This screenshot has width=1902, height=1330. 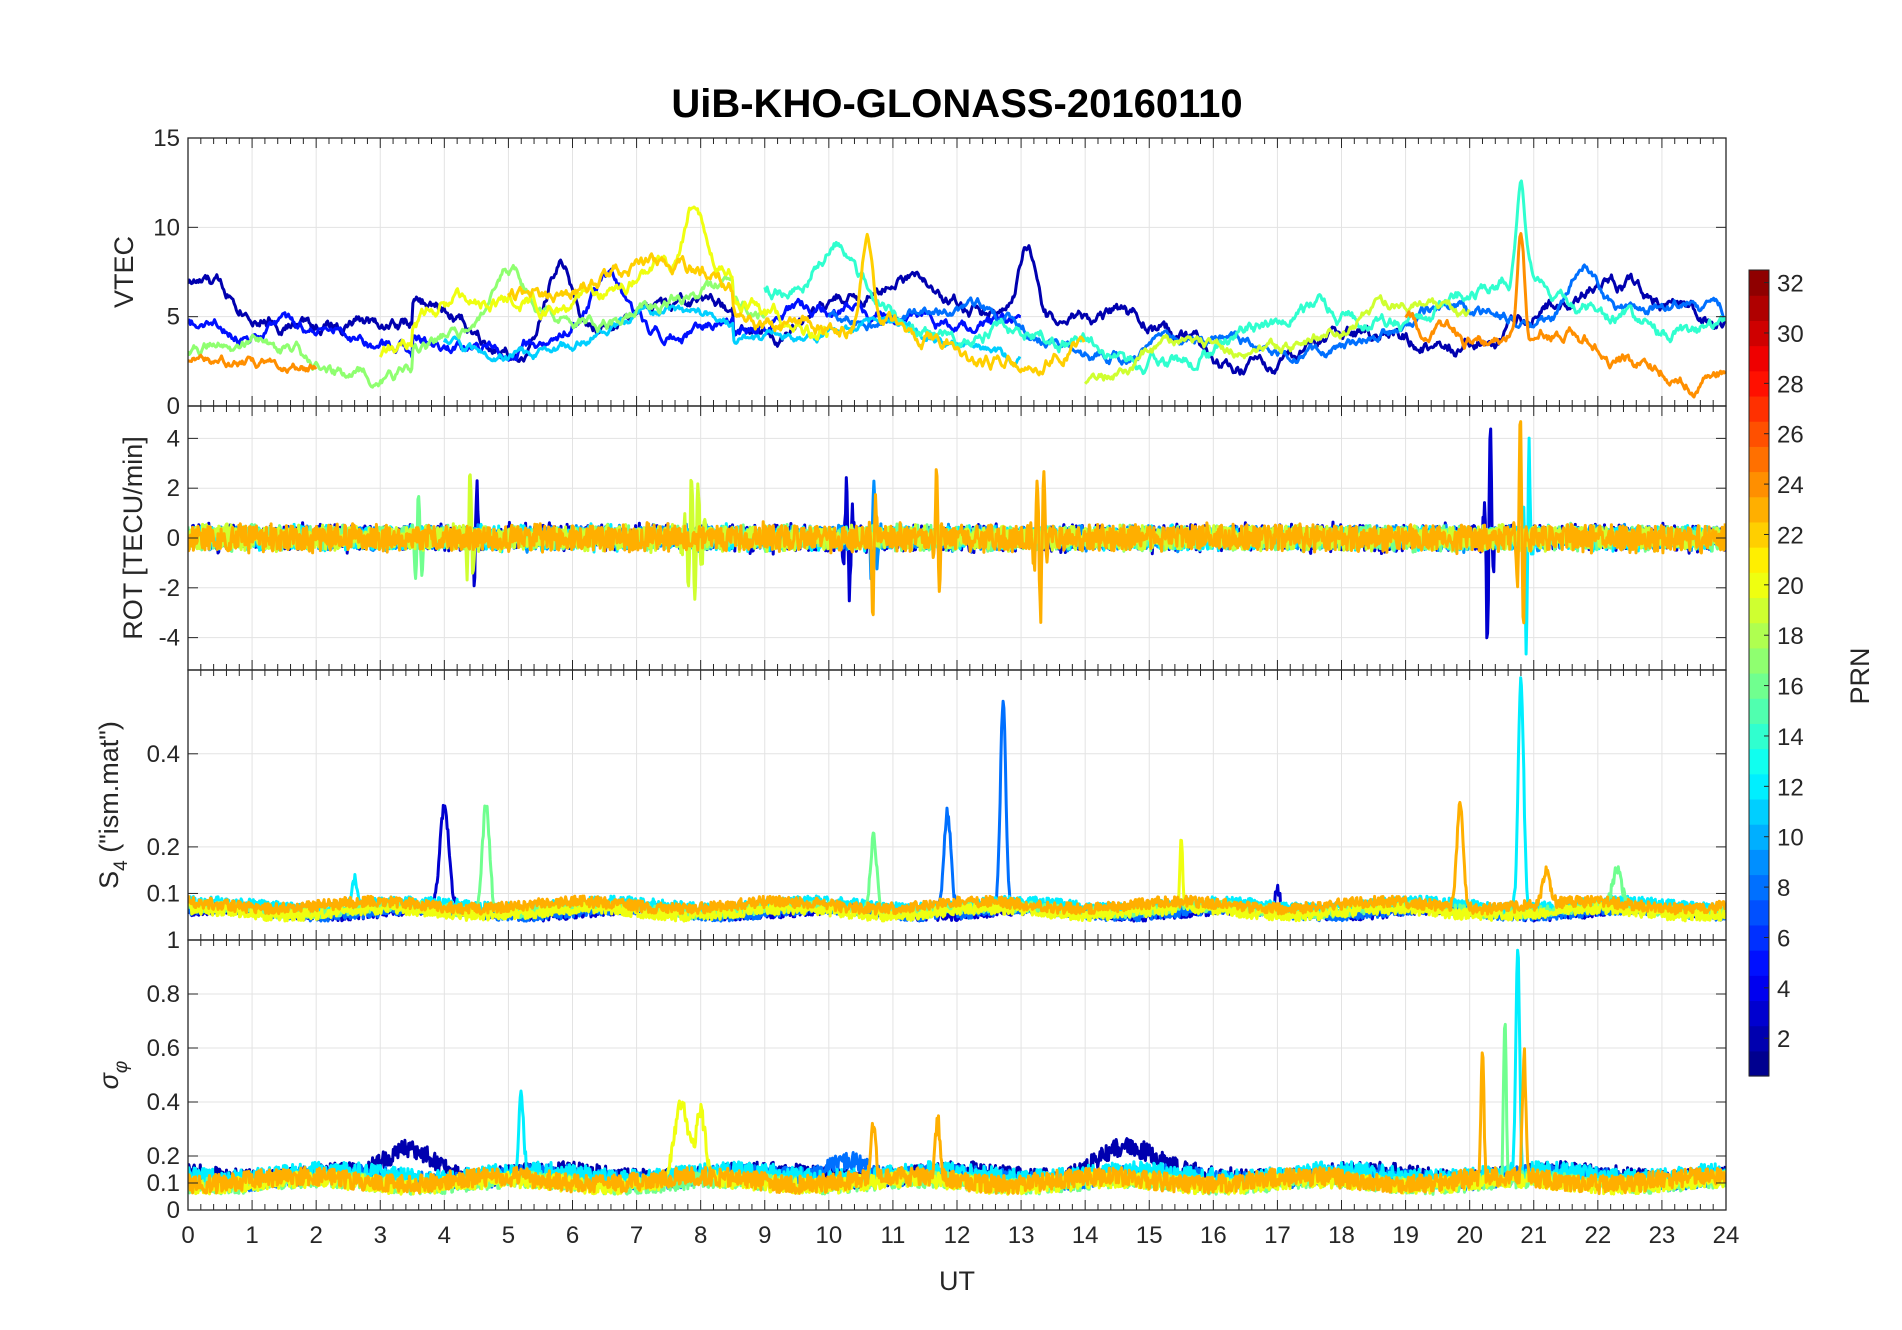 What do you see at coordinates (700, 1235) in the screenshot?
I see `x-tick-label: 8` at bounding box center [700, 1235].